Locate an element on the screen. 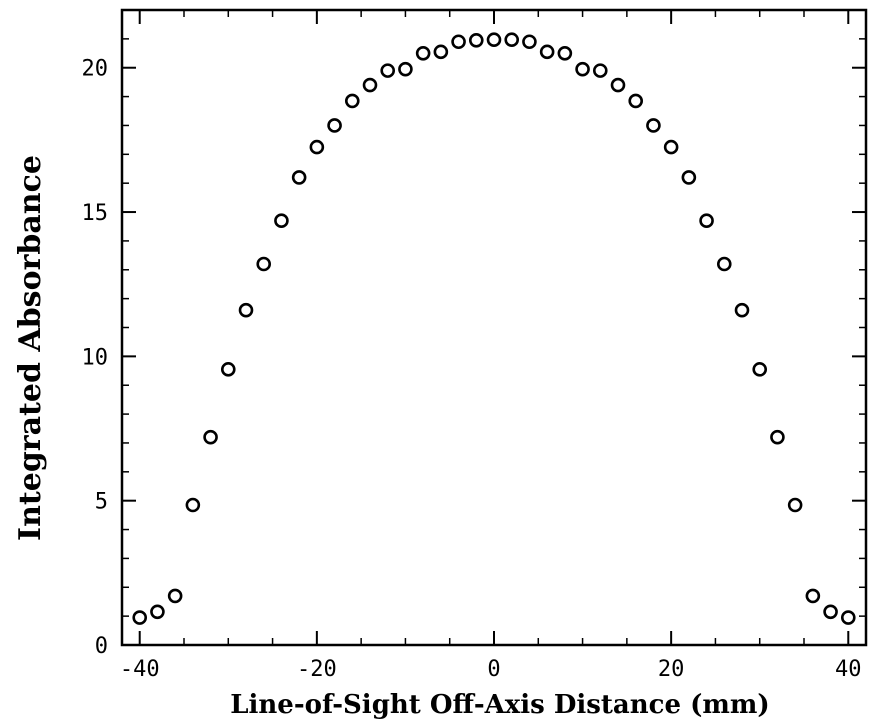  x-axis-title: Line-of-Sight Off-Axis Distance (mm) is located at coordinates (499, 705).